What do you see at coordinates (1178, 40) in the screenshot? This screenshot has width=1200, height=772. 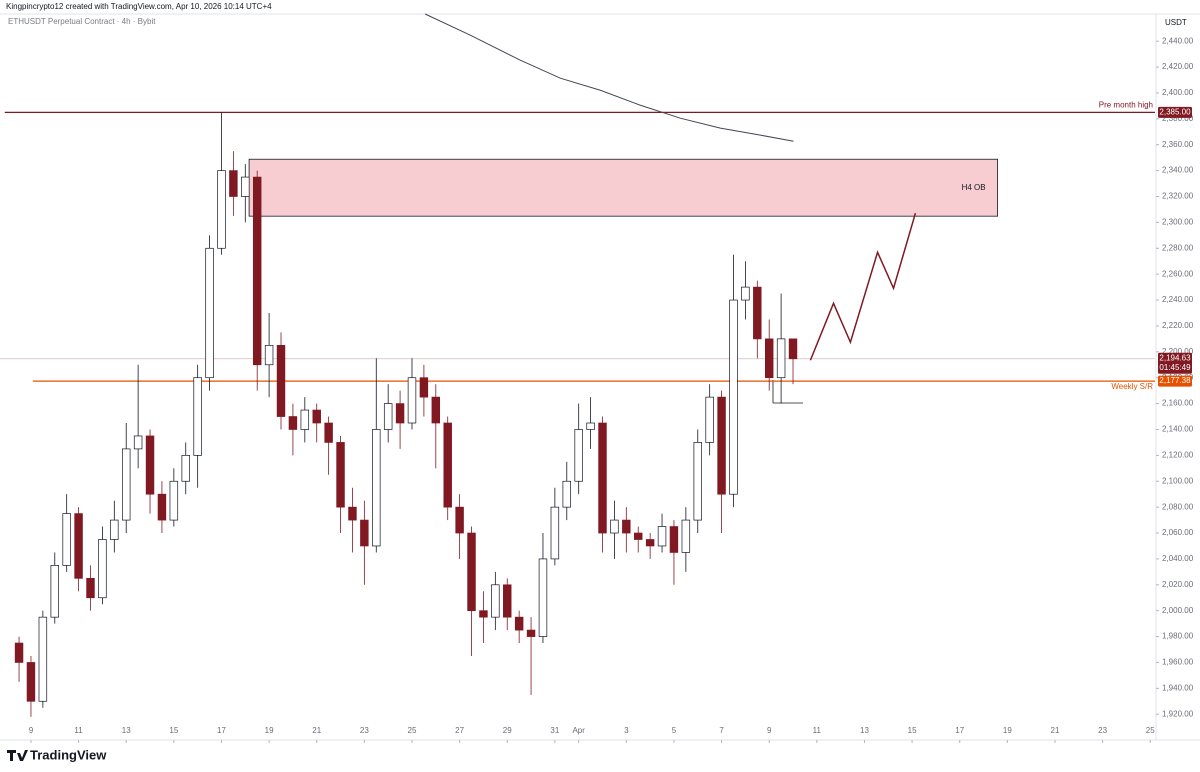 I see `y-tick-label: 2,440.00` at bounding box center [1178, 40].